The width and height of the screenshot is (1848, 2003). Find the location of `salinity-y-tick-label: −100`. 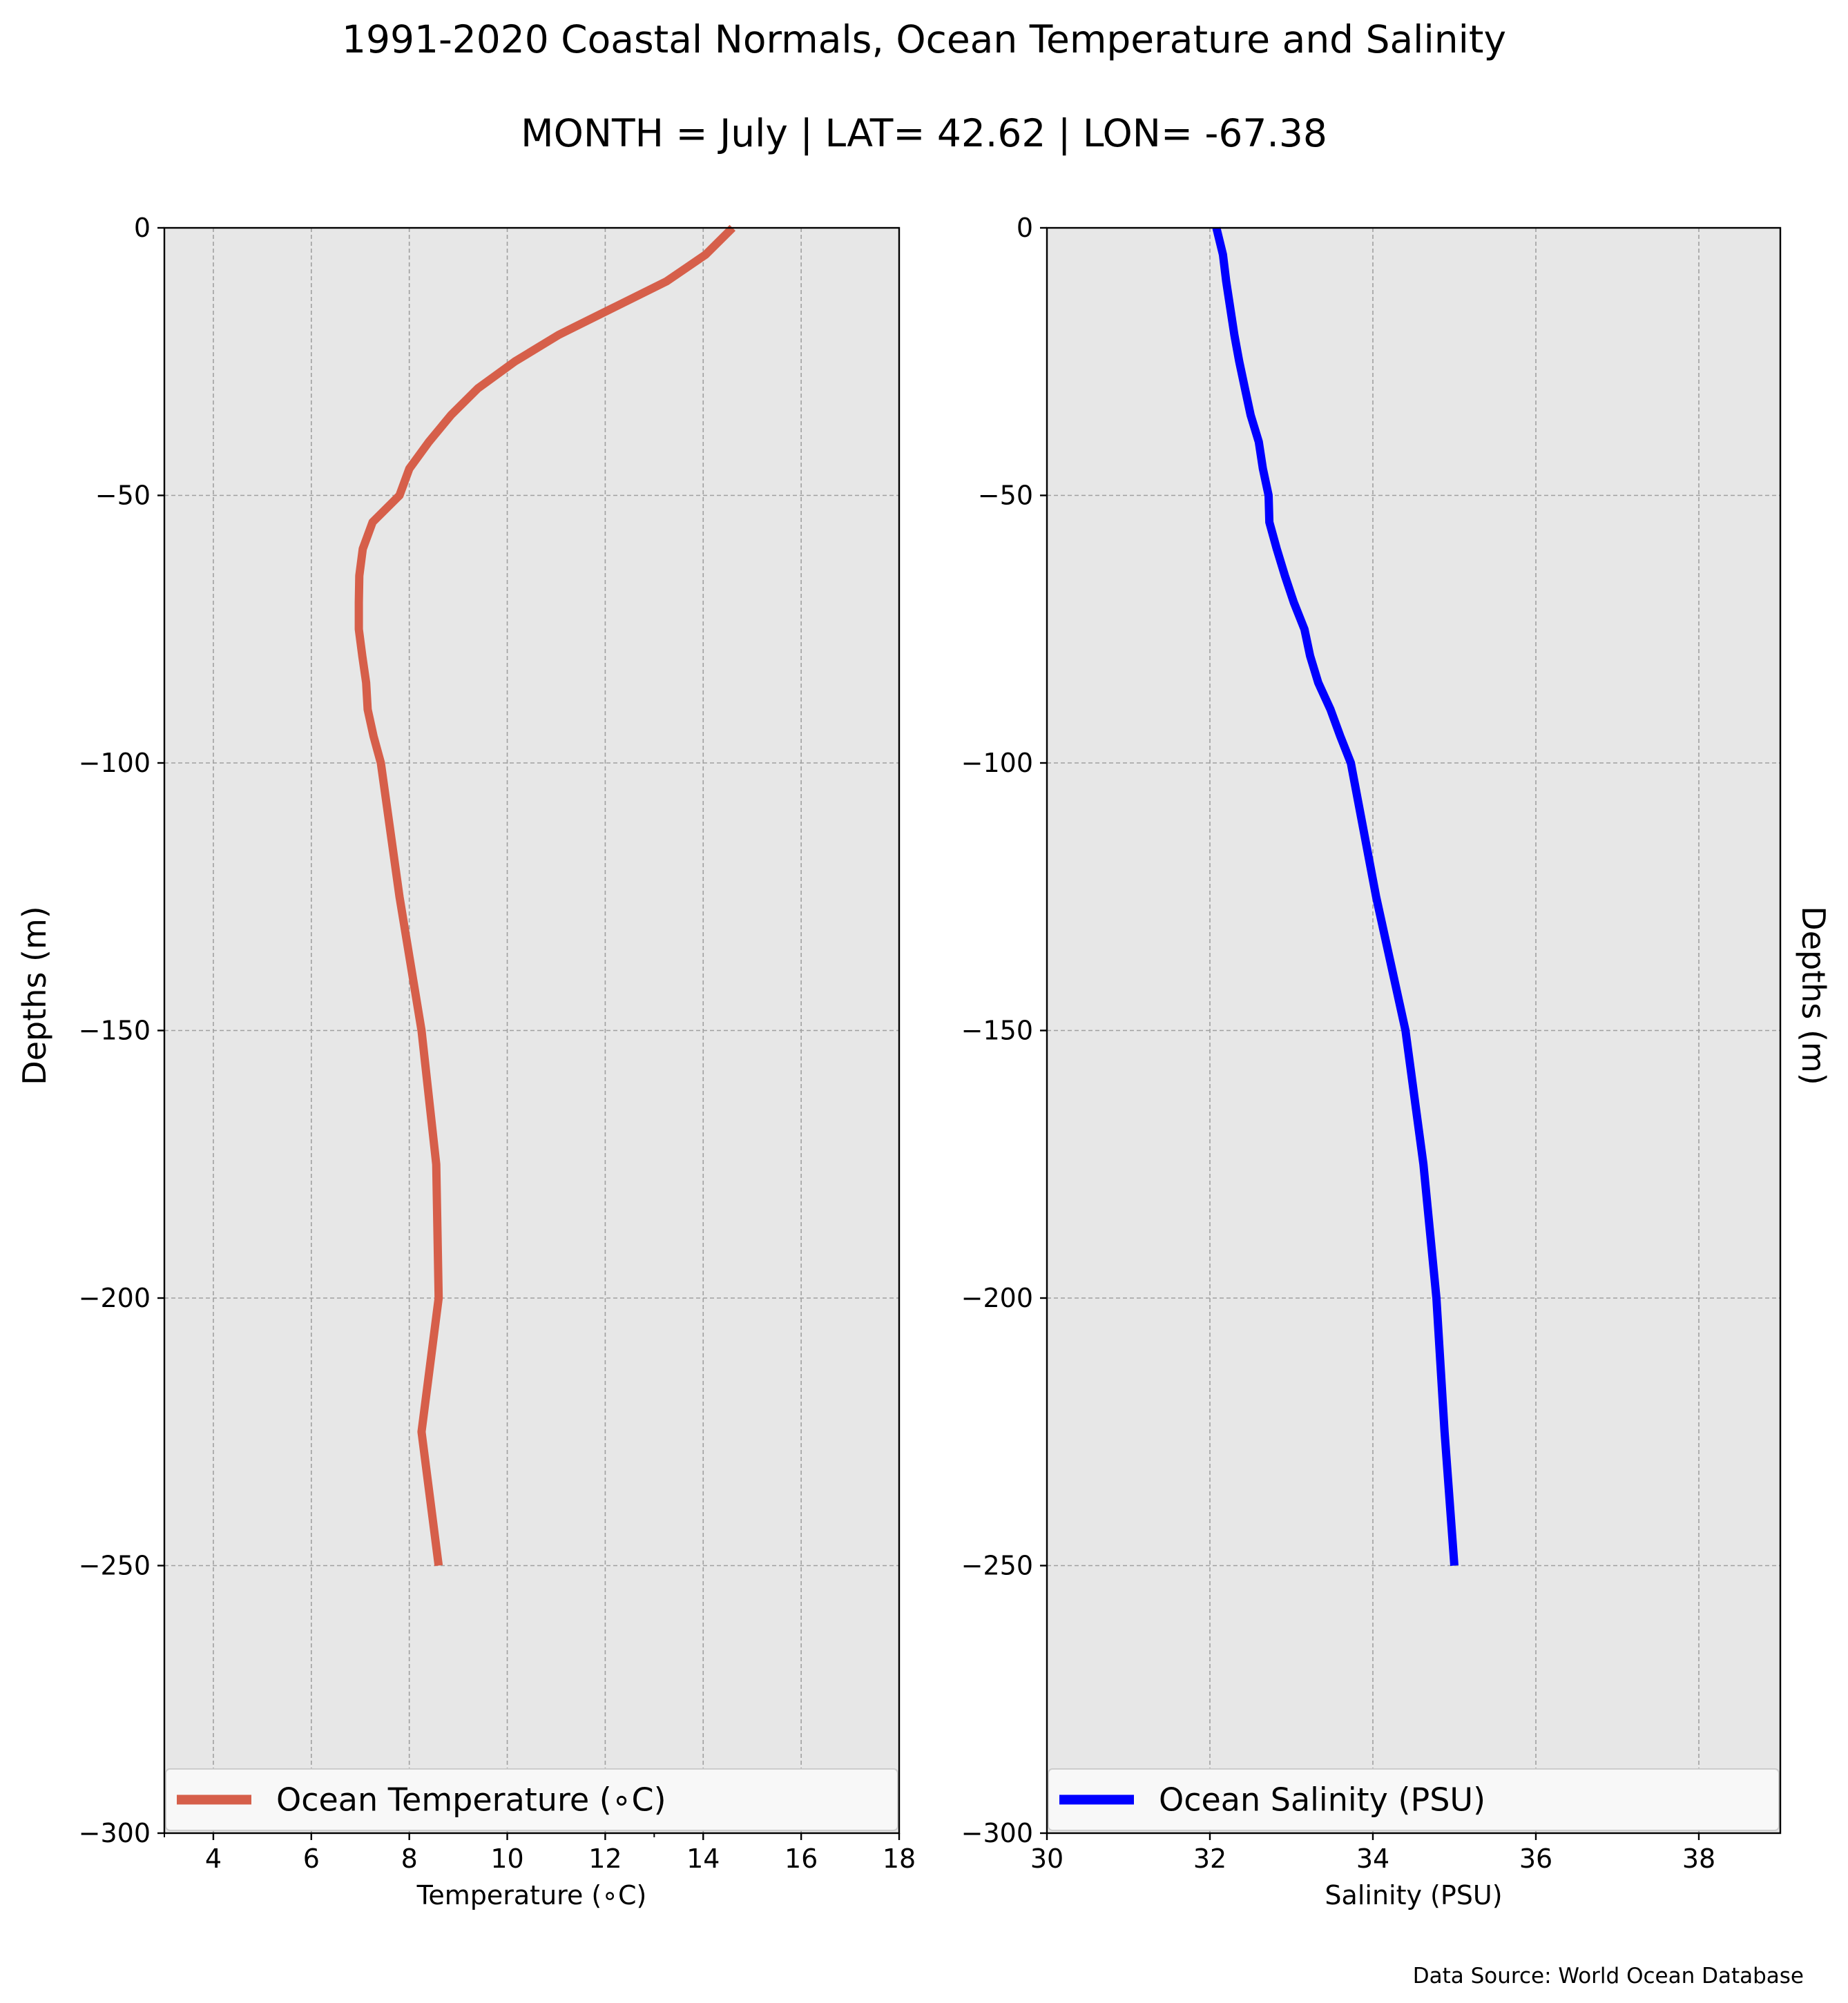

salinity-y-tick-label: −100 is located at coordinates (997, 763).